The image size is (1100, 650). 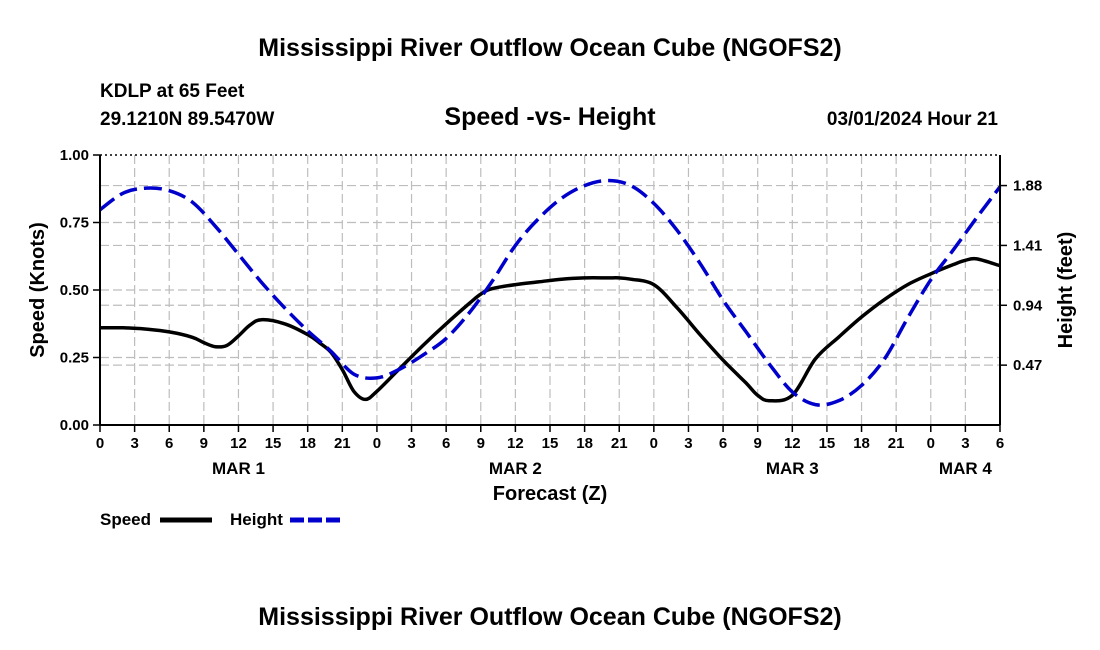 What do you see at coordinates (1028, 305) in the screenshot?
I see `y-right-tick-label: 0.94` at bounding box center [1028, 305].